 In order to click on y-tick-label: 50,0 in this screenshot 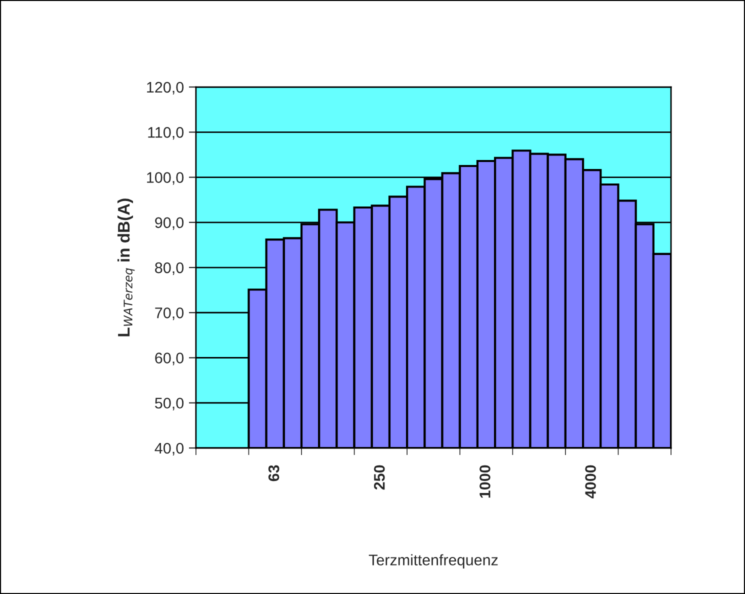, I will do `click(169, 404)`.